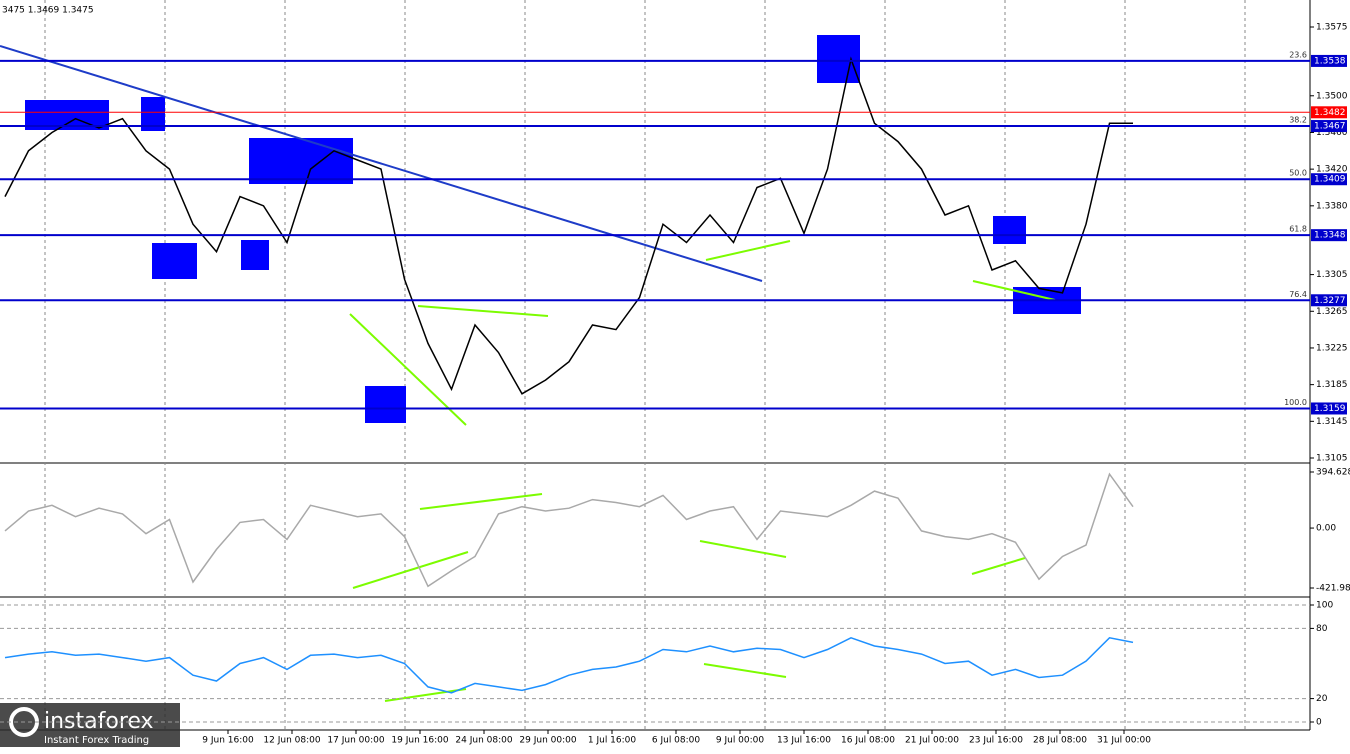 The height and width of the screenshot is (754, 1350). I want to click on y-tick-label: 1.3420, so click(1332, 170).